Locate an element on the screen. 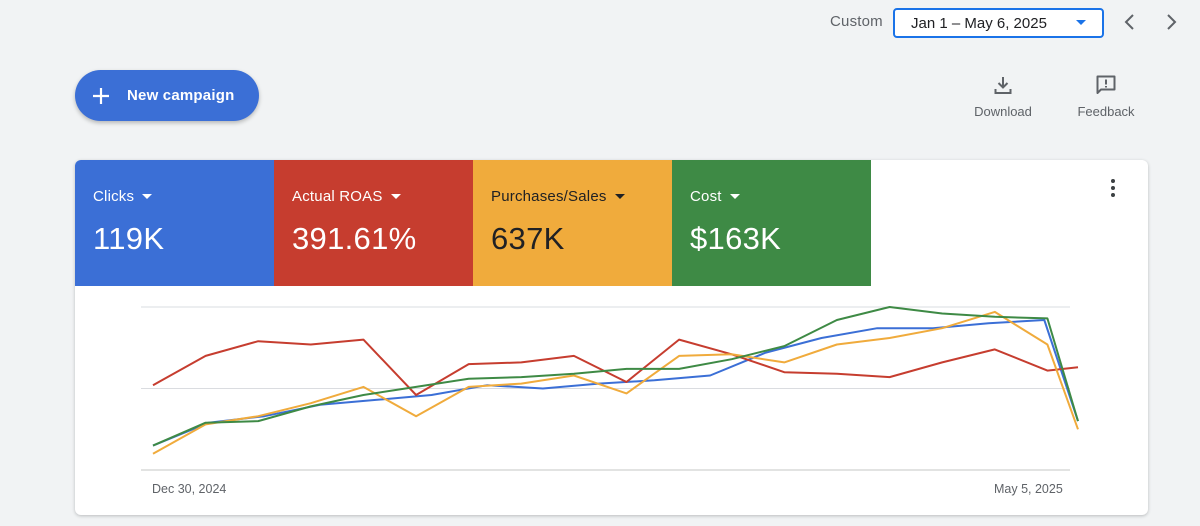 The image size is (1200, 526). metric-label-text: Actual ROAS is located at coordinates (337, 196).